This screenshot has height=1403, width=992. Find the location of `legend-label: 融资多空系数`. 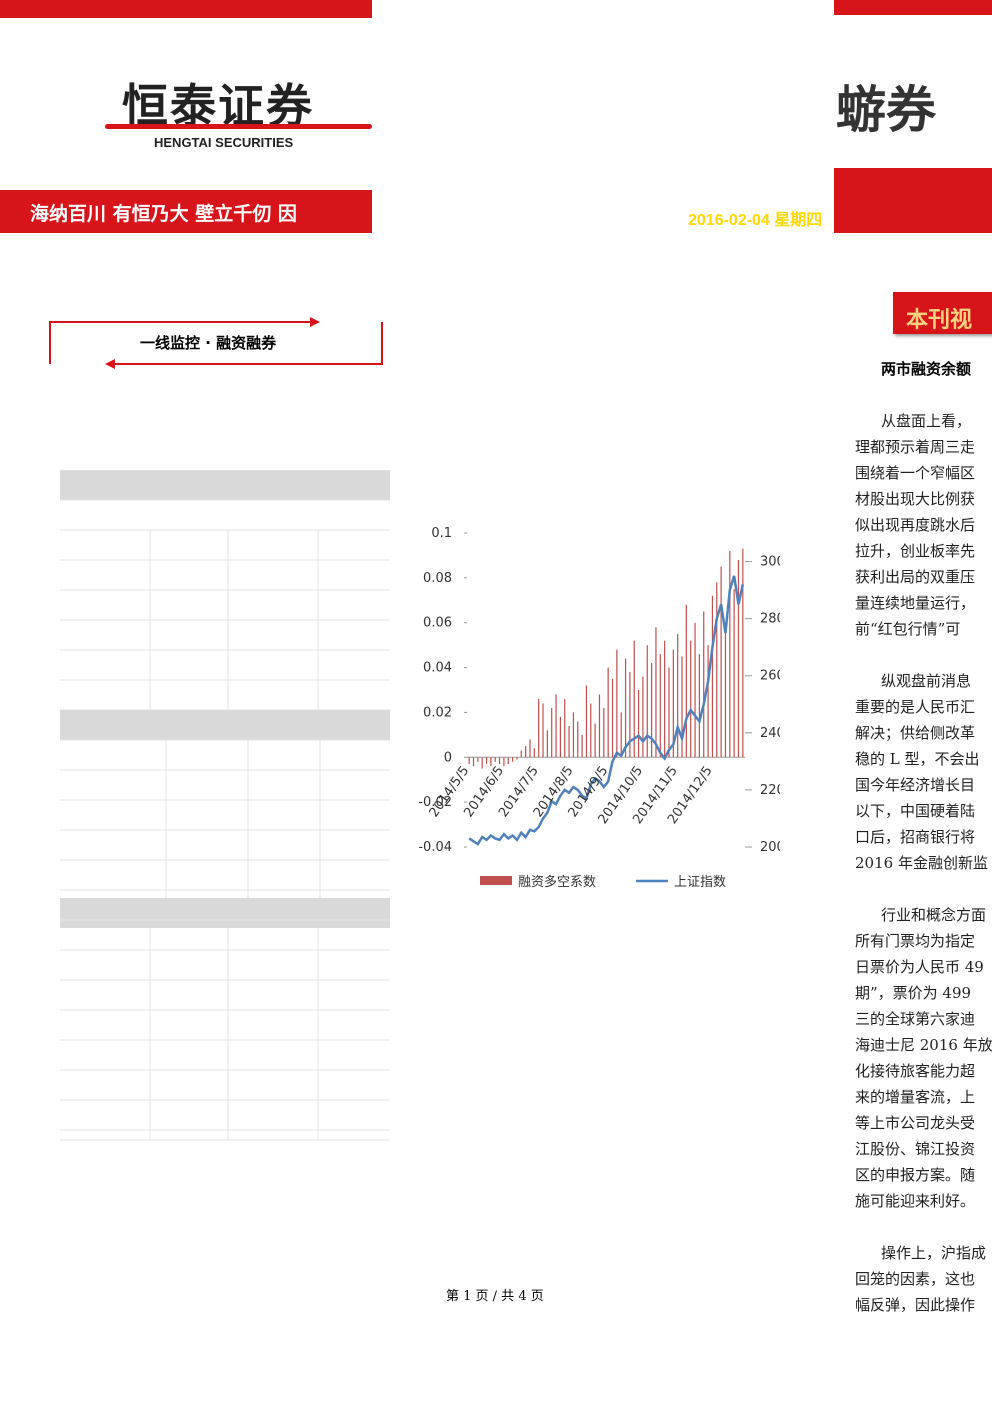

legend-label: 融资多空系数 is located at coordinates (557, 882).